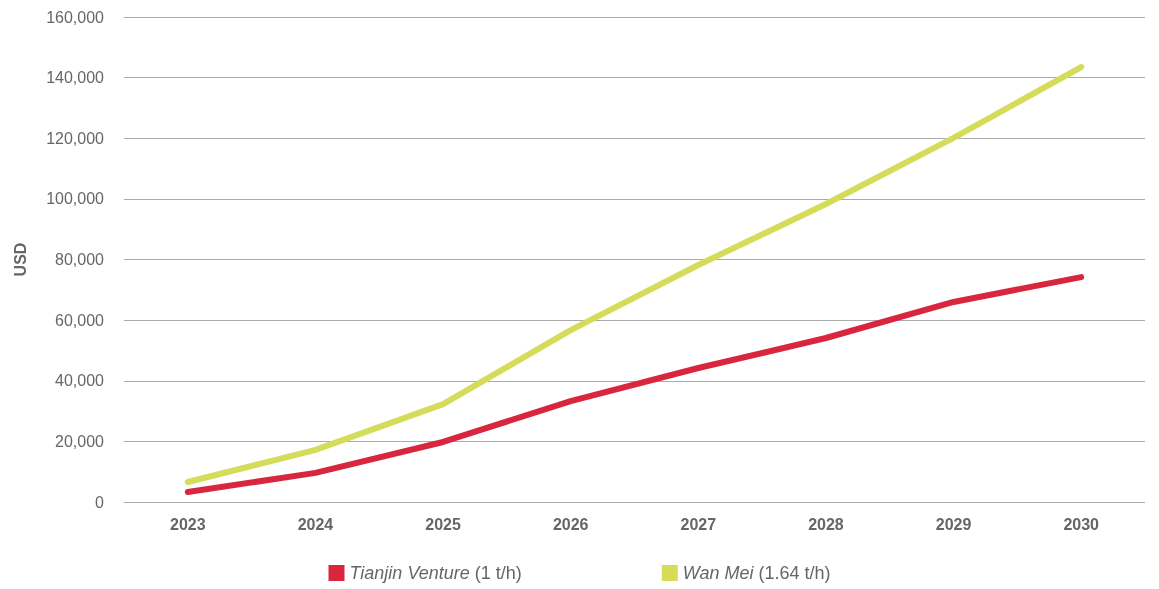 The image size is (1159, 589). What do you see at coordinates (80, 320) in the screenshot?
I see `y-tick-label: 60,000` at bounding box center [80, 320].